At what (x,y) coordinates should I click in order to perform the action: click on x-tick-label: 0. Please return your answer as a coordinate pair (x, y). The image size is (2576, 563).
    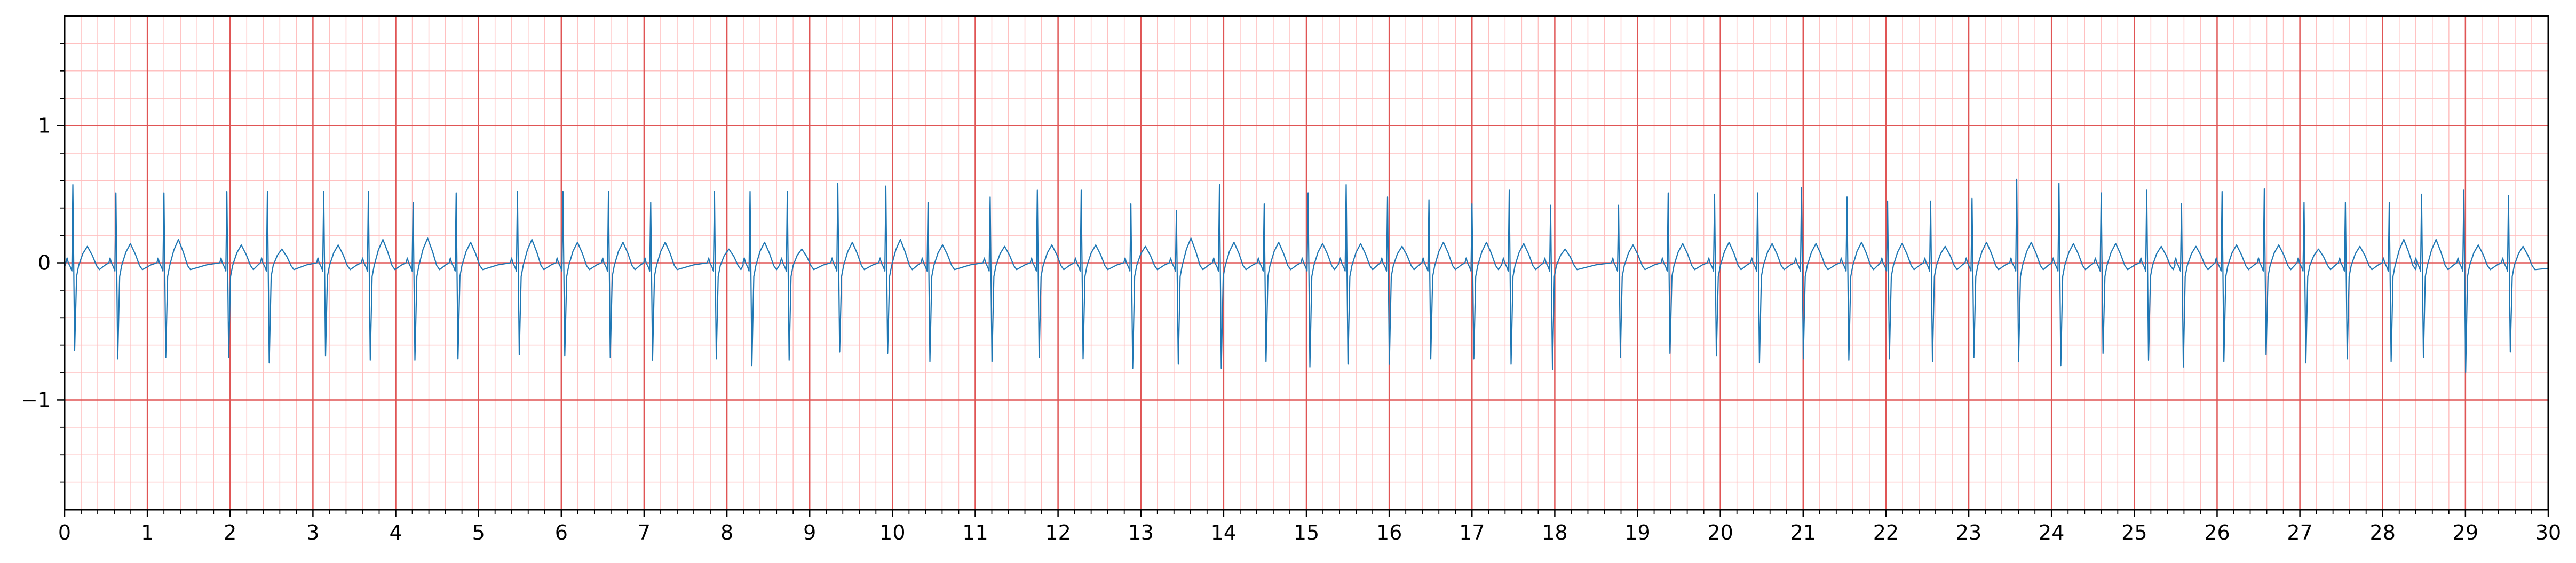
    Looking at the image, I should click on (64, 532).